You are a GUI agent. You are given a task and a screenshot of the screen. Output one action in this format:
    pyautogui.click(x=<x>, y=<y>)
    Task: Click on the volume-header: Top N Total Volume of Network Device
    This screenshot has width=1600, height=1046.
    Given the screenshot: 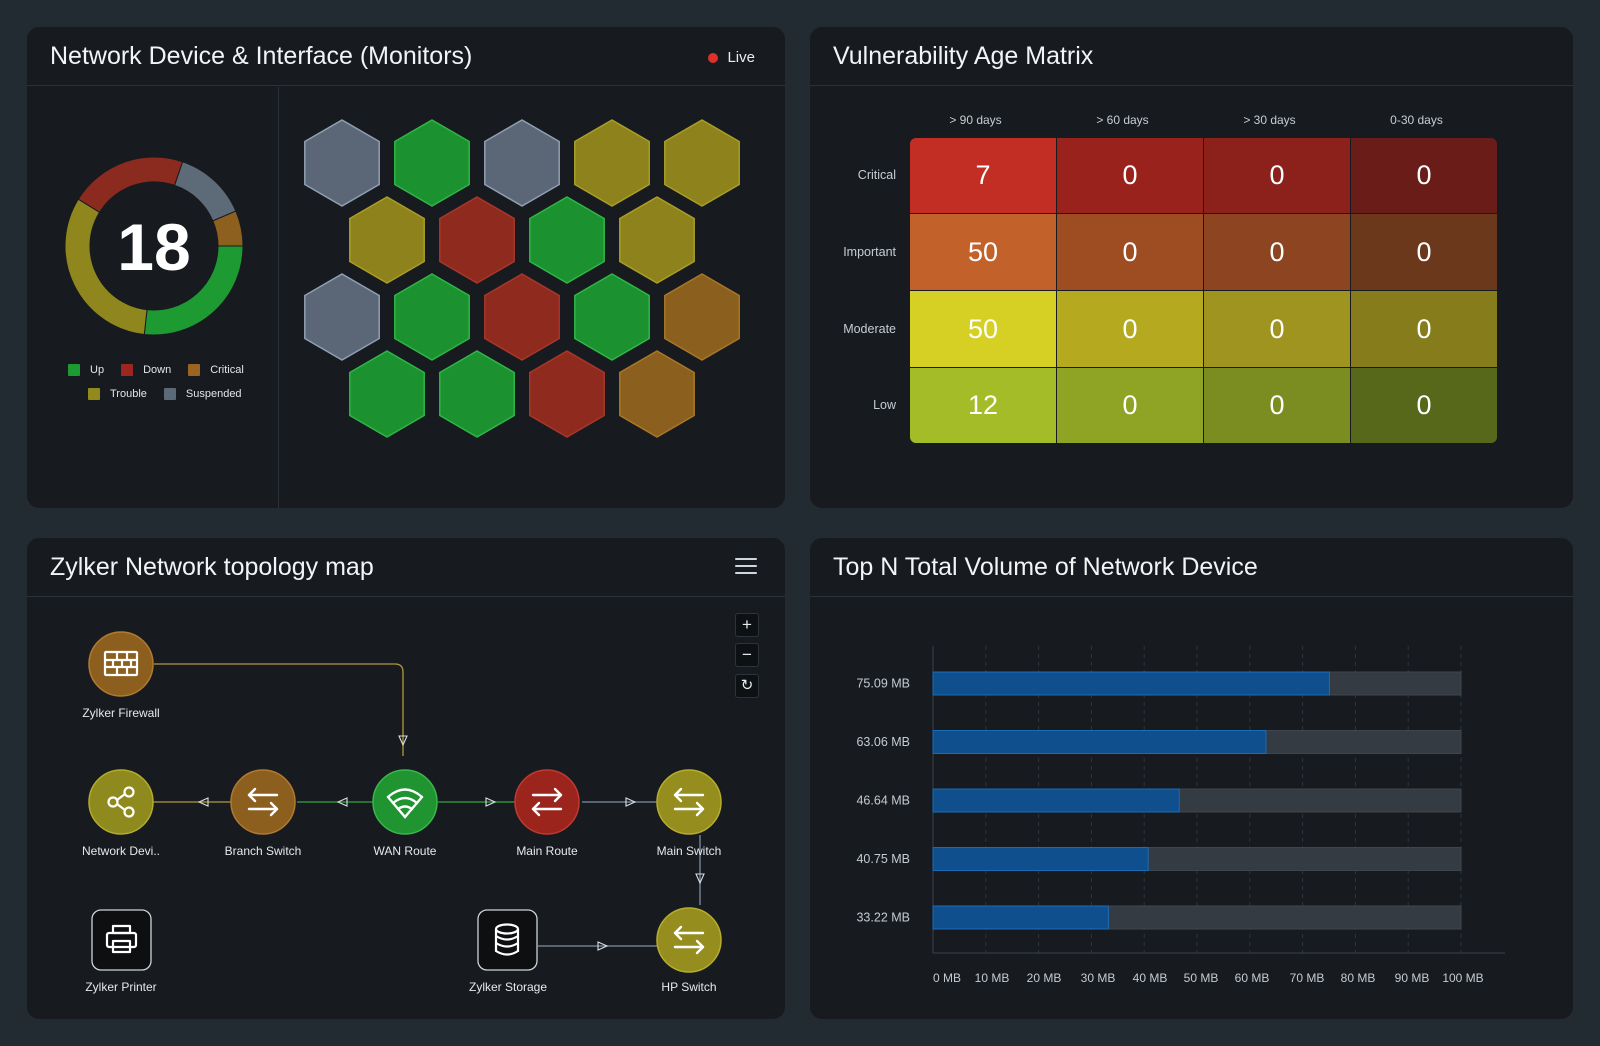 What is the action you would take?
    pyautogui.click(x=1191, y=567)
    